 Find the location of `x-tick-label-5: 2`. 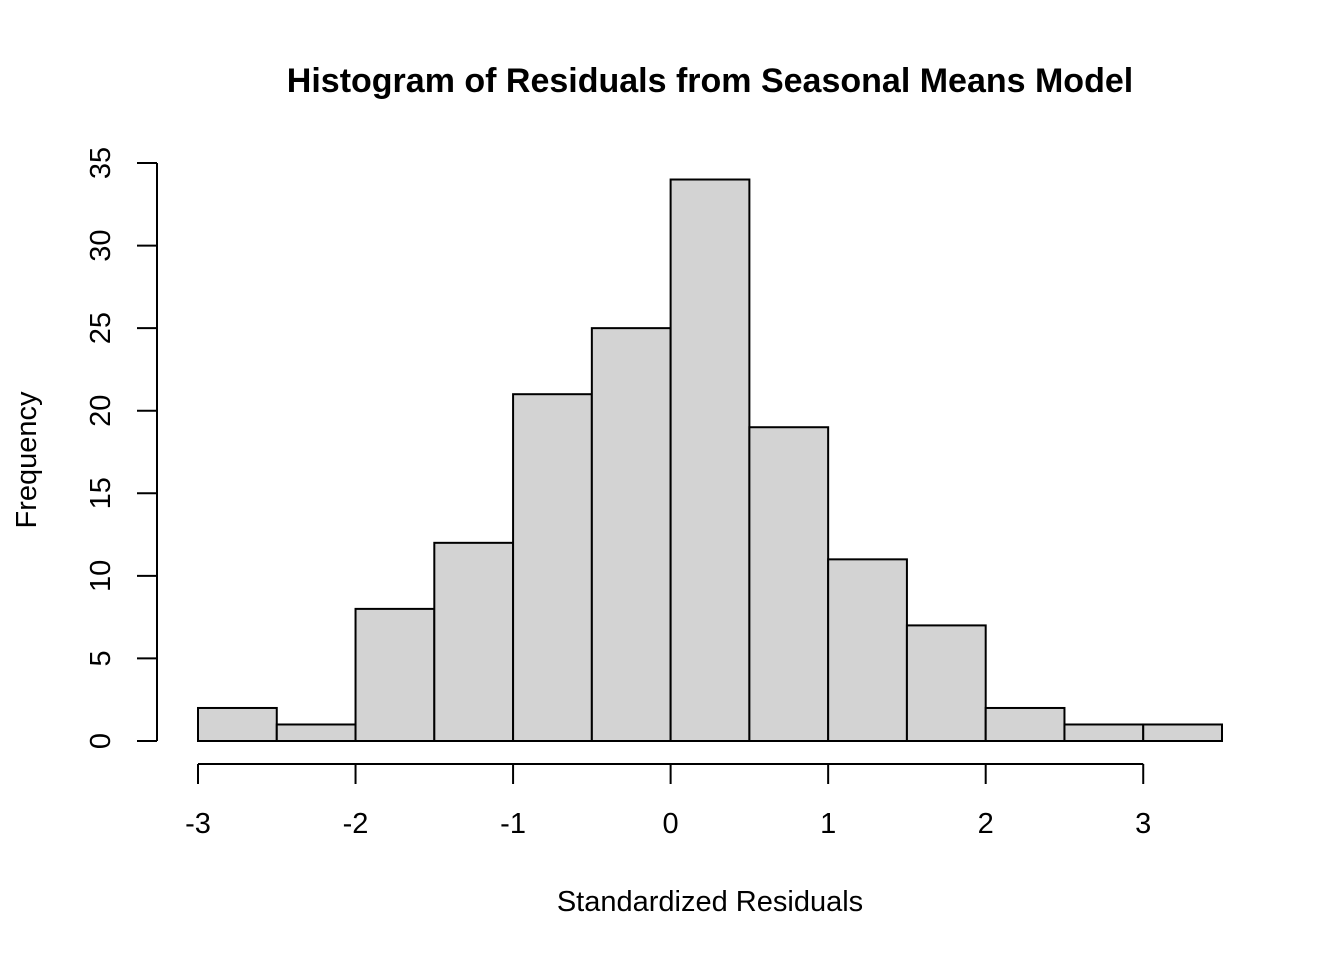

x-tick-label-5: 2 is located at coordinates (986, 824).